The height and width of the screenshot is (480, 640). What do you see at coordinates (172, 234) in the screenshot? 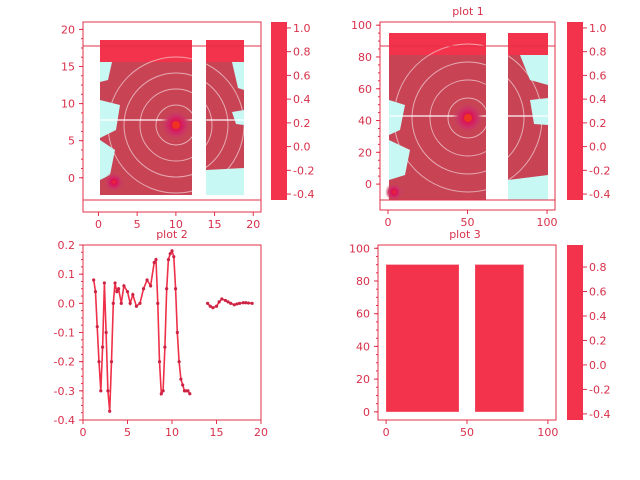
I see `chart-title-2: plot 2` at bounding box center [172, 234].